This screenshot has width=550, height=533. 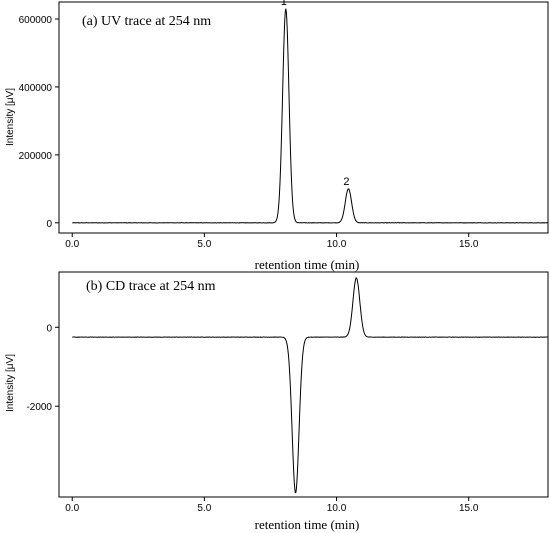 I want to click on cd-x-axis-label: retention time (min), so click(x=307, y=524).